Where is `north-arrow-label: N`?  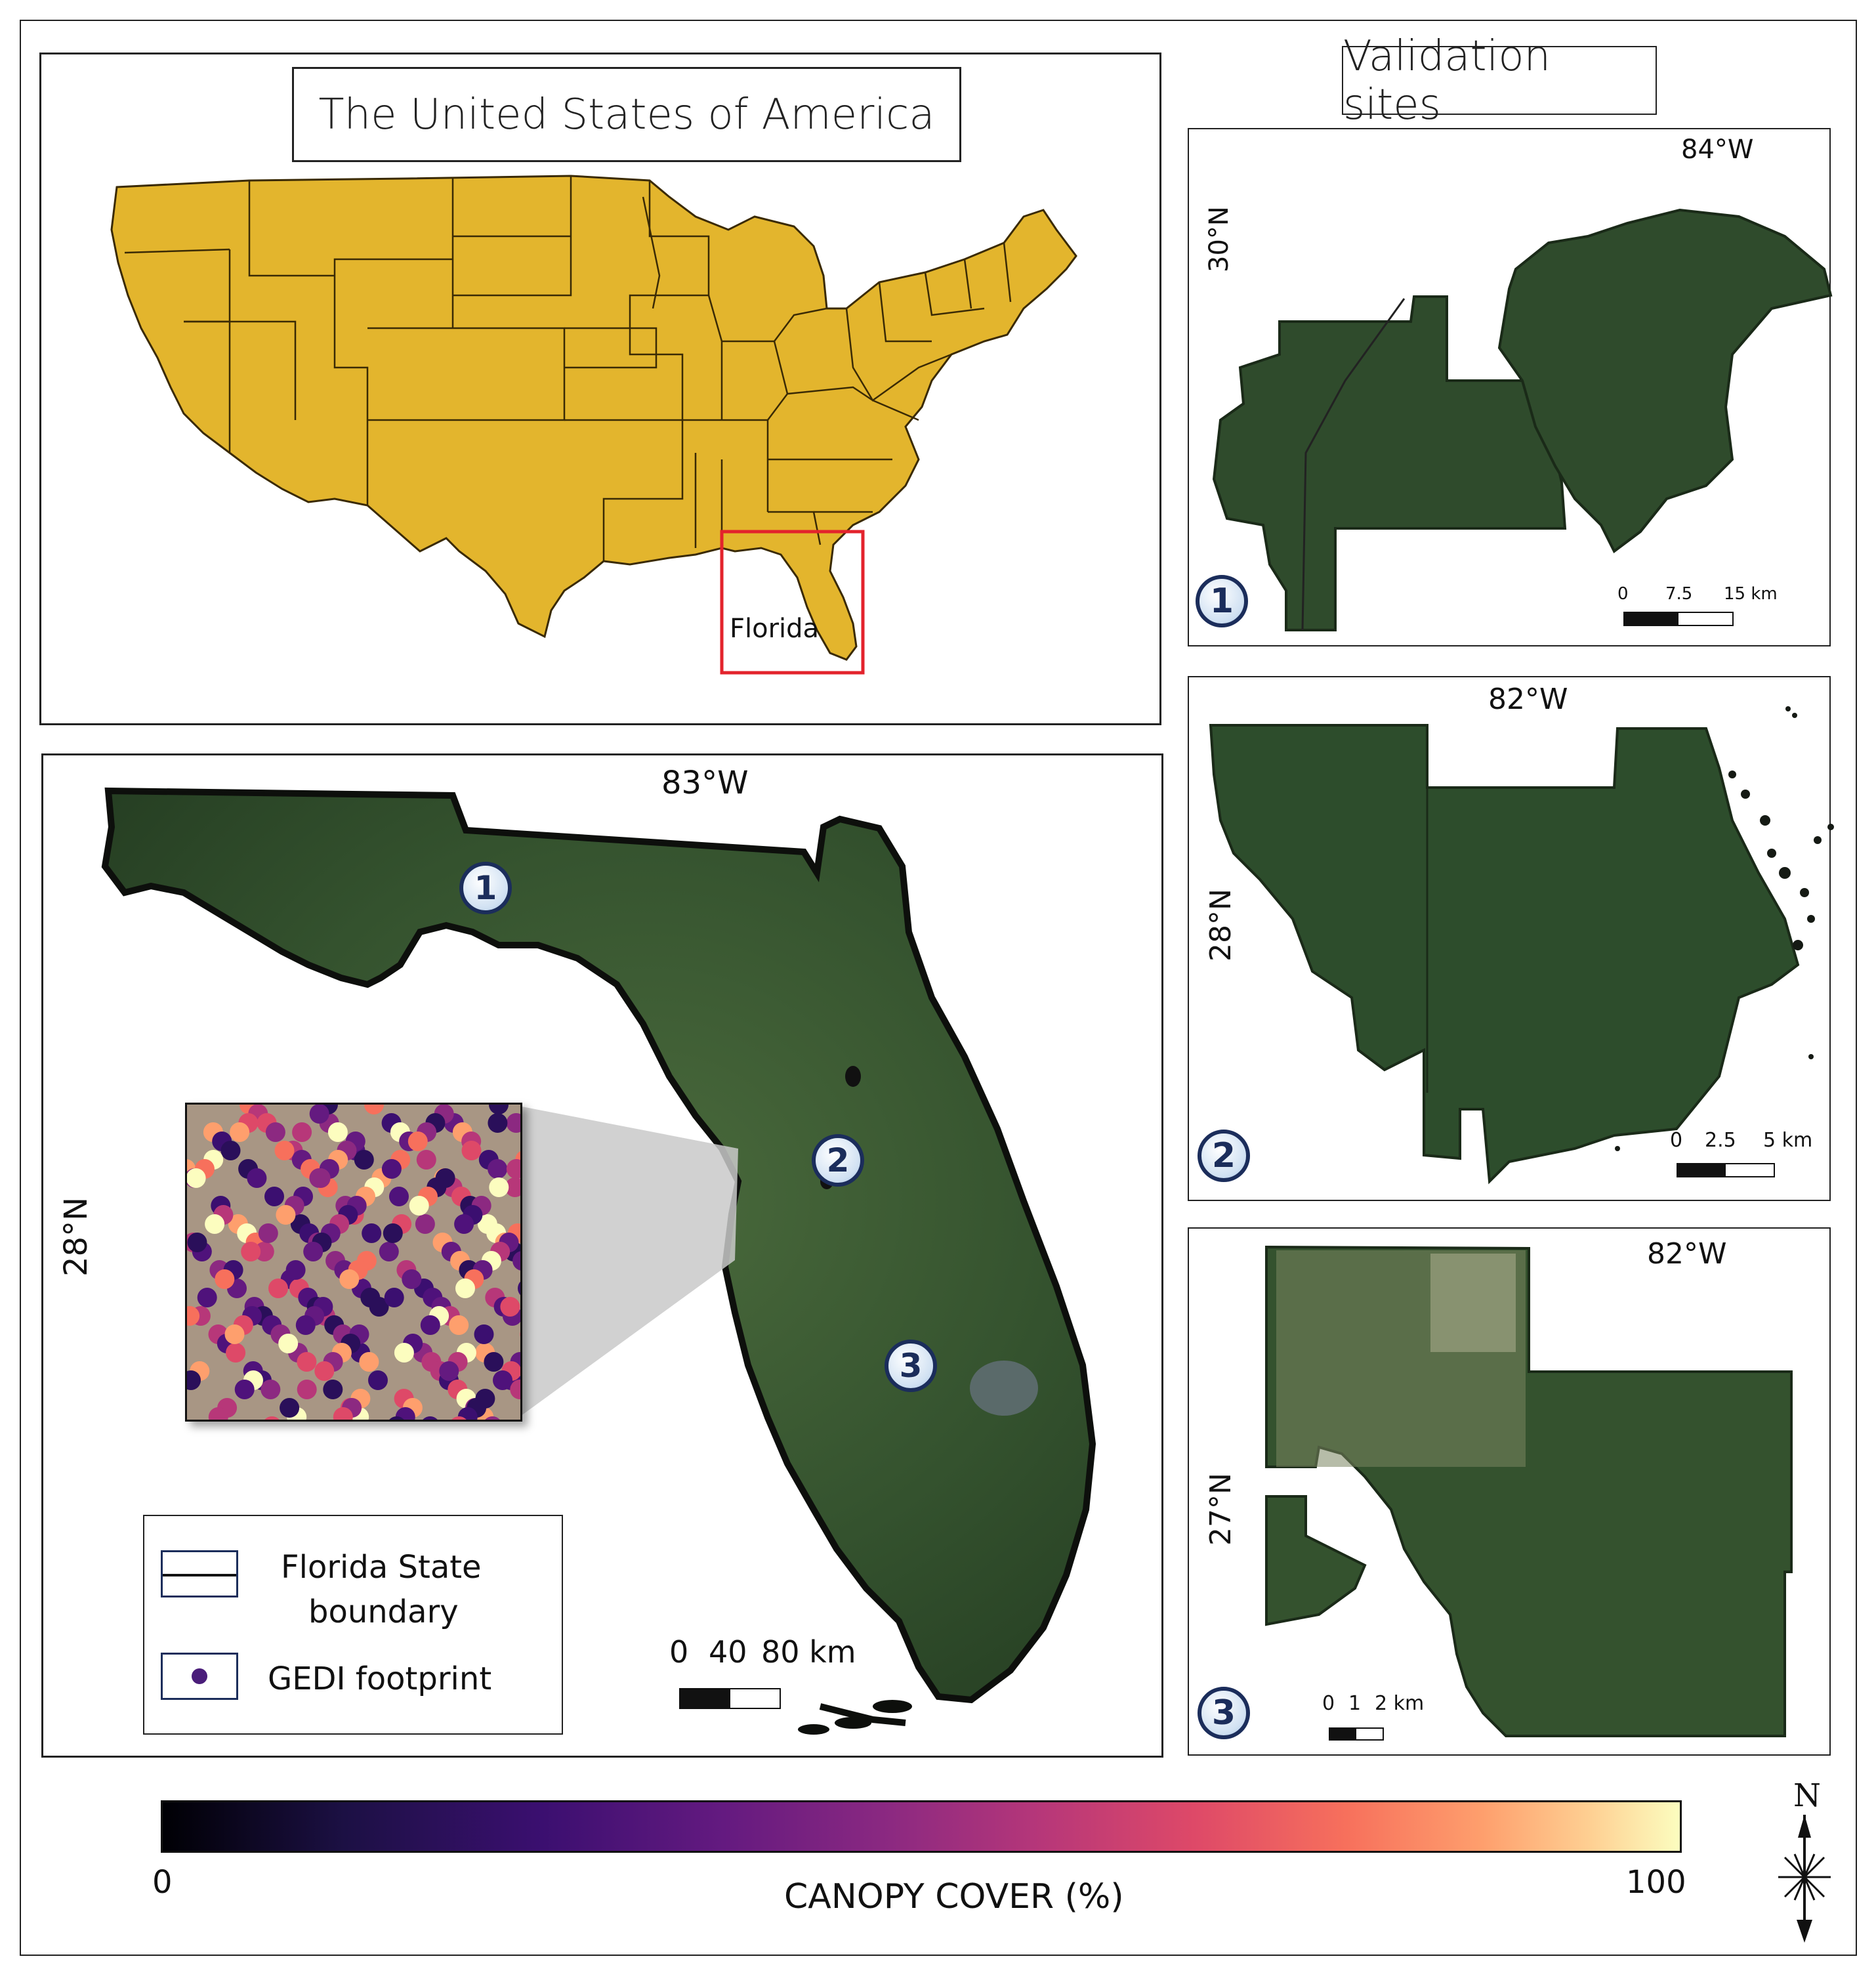 north-arrow-label: N is located at coordinates (1807, 1795).